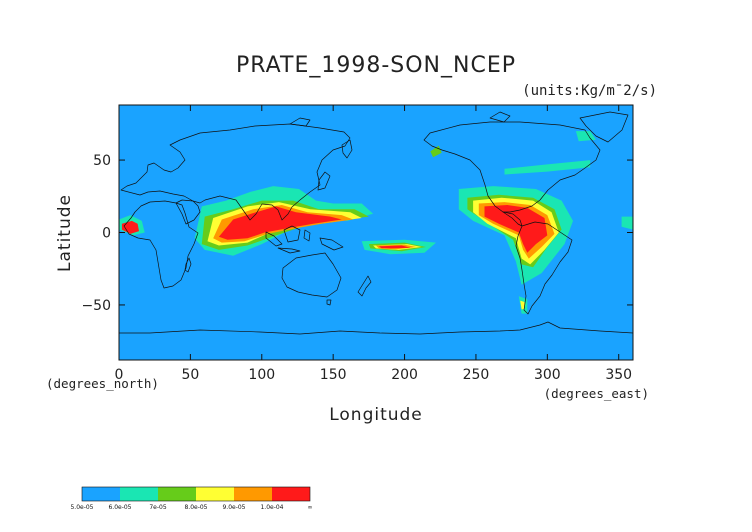 This screenshot has width=752, height=532. Describe the element at coordinates (81, 507) in the screenshot. I see `colorbar-label: 5.0e-05` at that location.